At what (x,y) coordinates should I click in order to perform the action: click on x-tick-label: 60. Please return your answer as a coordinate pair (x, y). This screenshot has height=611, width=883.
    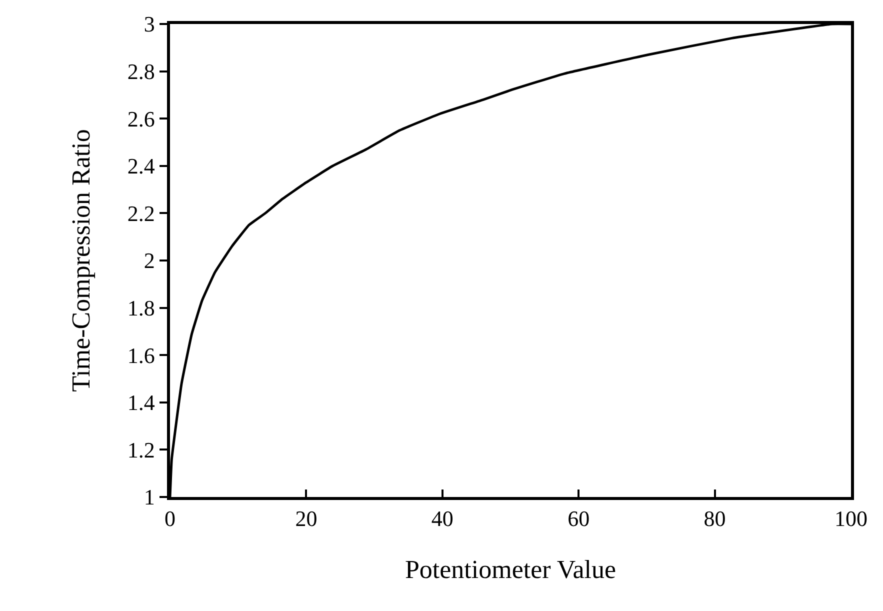
    Looking at the image, I should click on (579, 519).